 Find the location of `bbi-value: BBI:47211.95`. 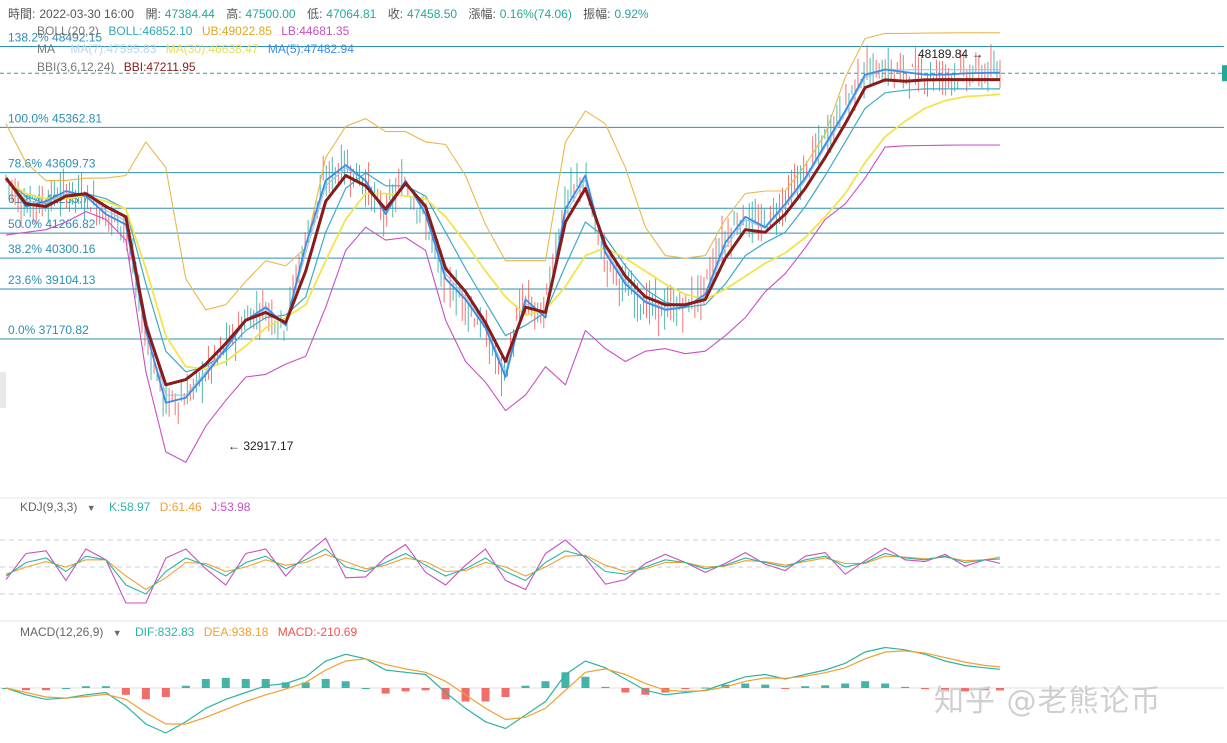

bbi-value: BBI:47211.95 is located at coordinates (159, 67).